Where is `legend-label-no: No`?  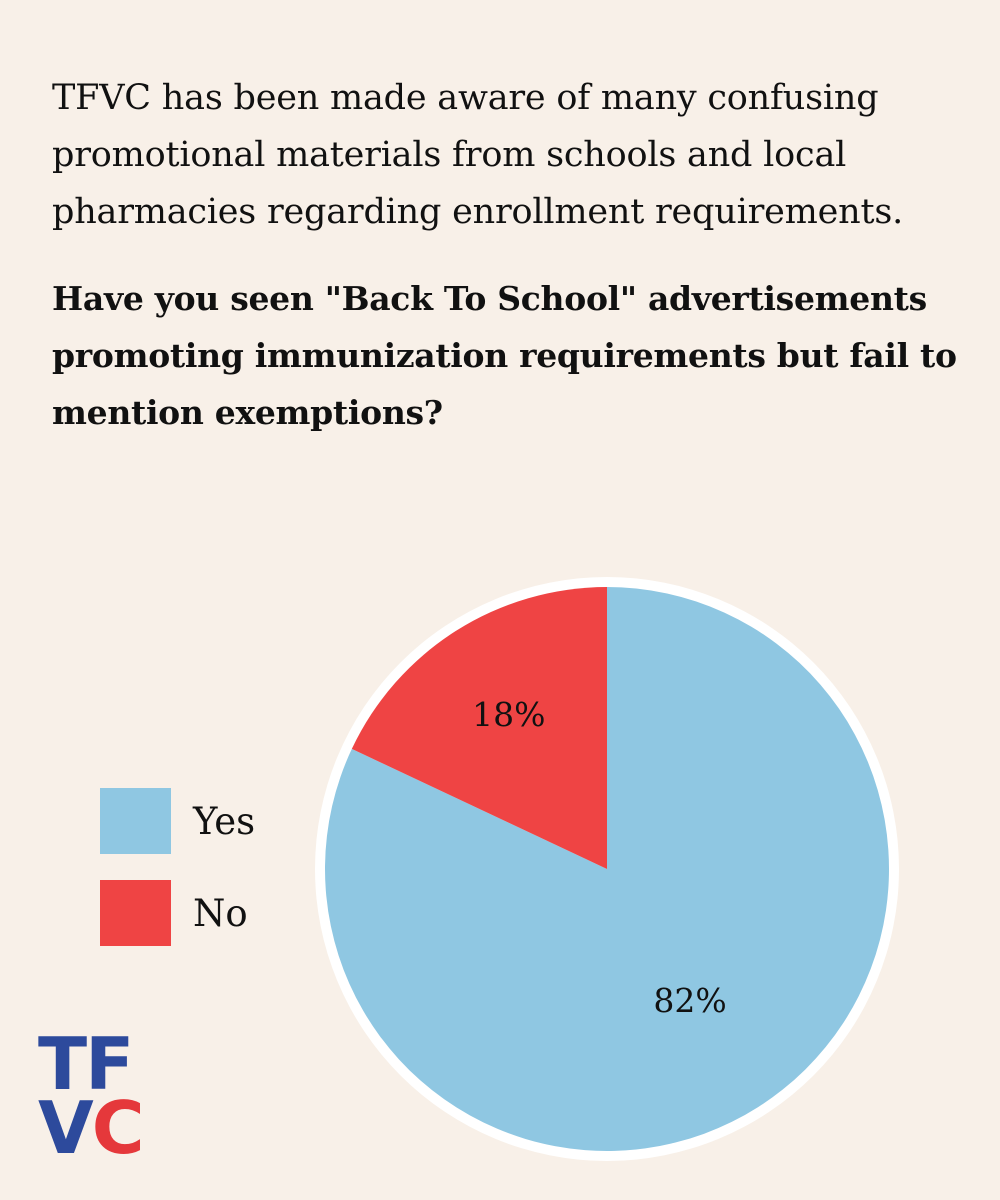
legend-label-no: No is located at coordinates (220, 913).